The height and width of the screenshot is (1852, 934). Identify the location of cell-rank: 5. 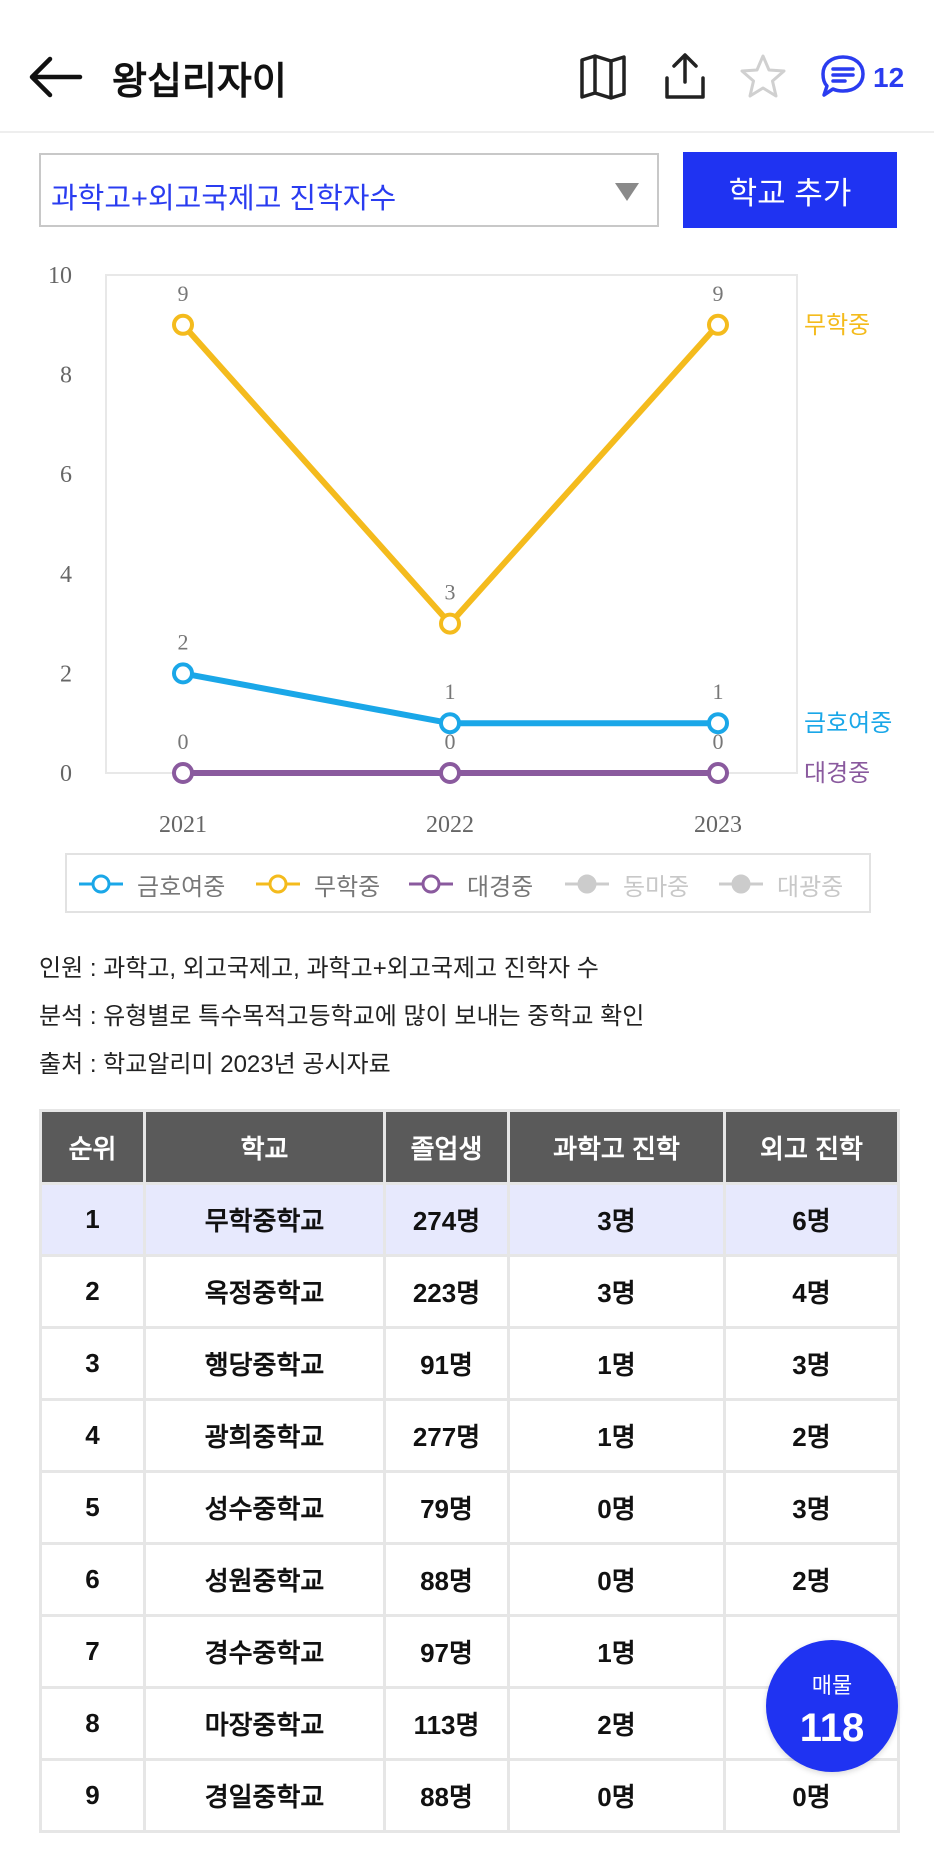
(92, 1507).